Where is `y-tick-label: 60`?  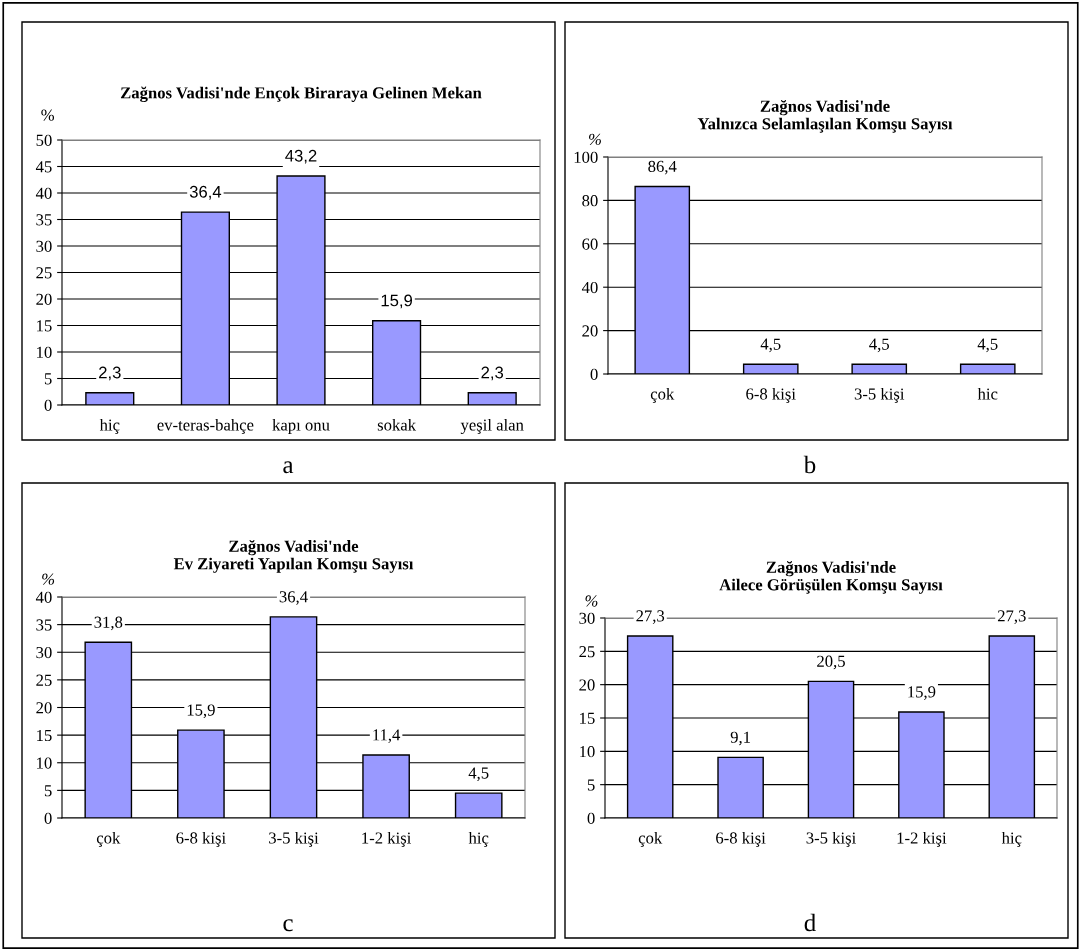 y-tick-label: 60 is located at coordinates (590, 244).